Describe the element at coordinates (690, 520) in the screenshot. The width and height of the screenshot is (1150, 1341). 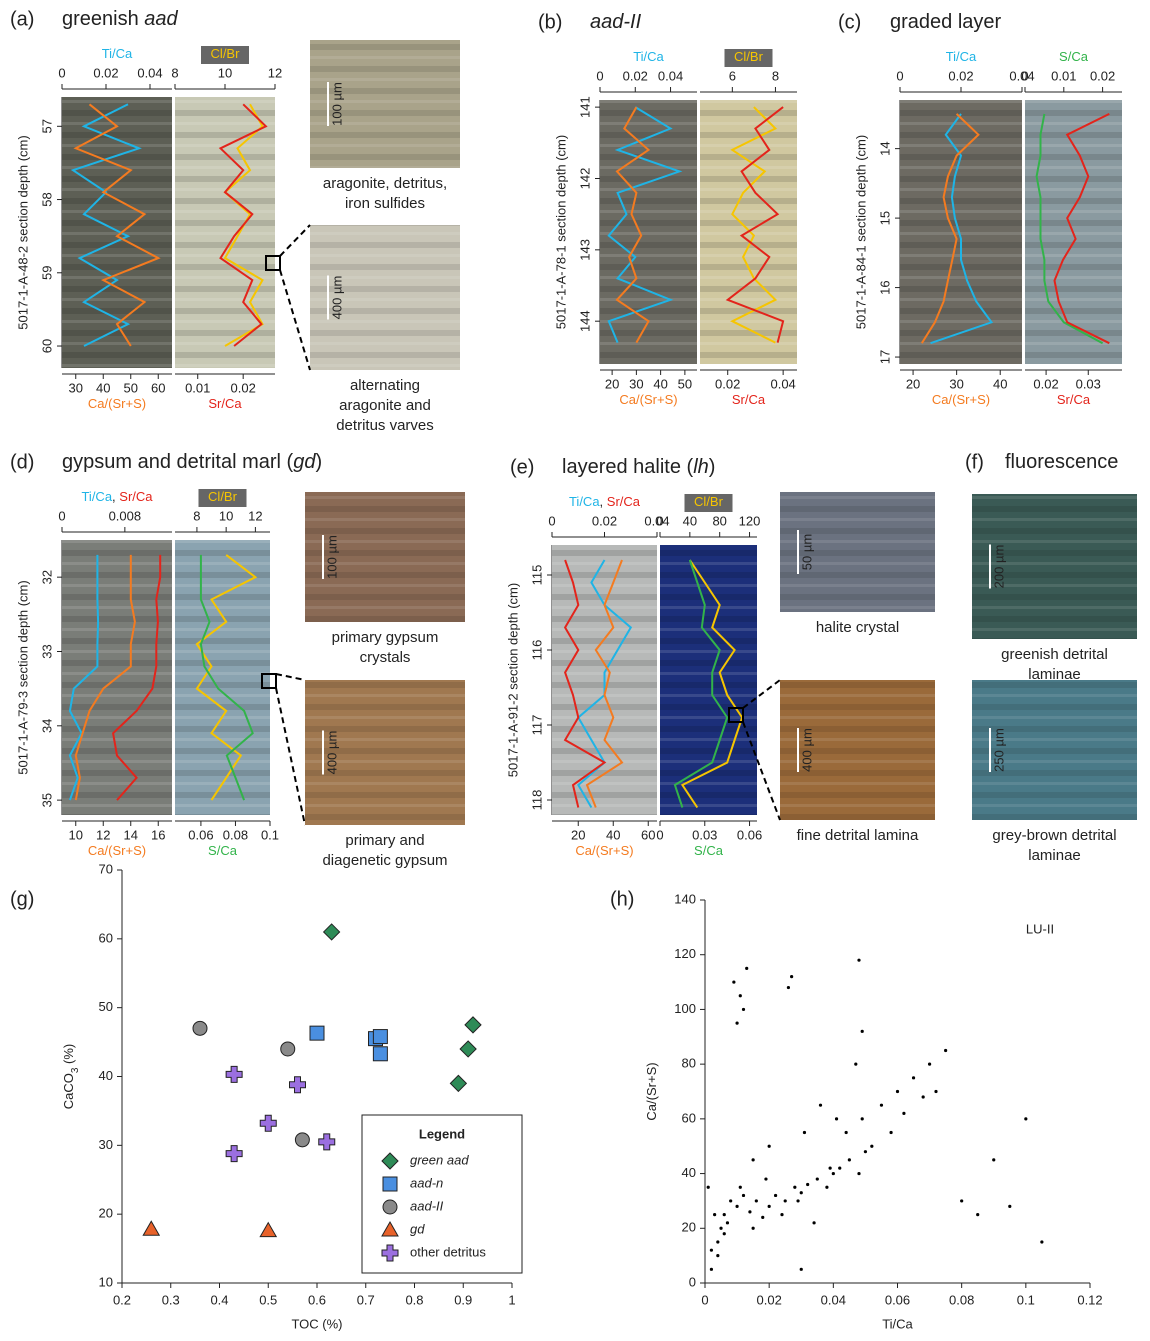
I see `axis-tick-label: 40` at that location.